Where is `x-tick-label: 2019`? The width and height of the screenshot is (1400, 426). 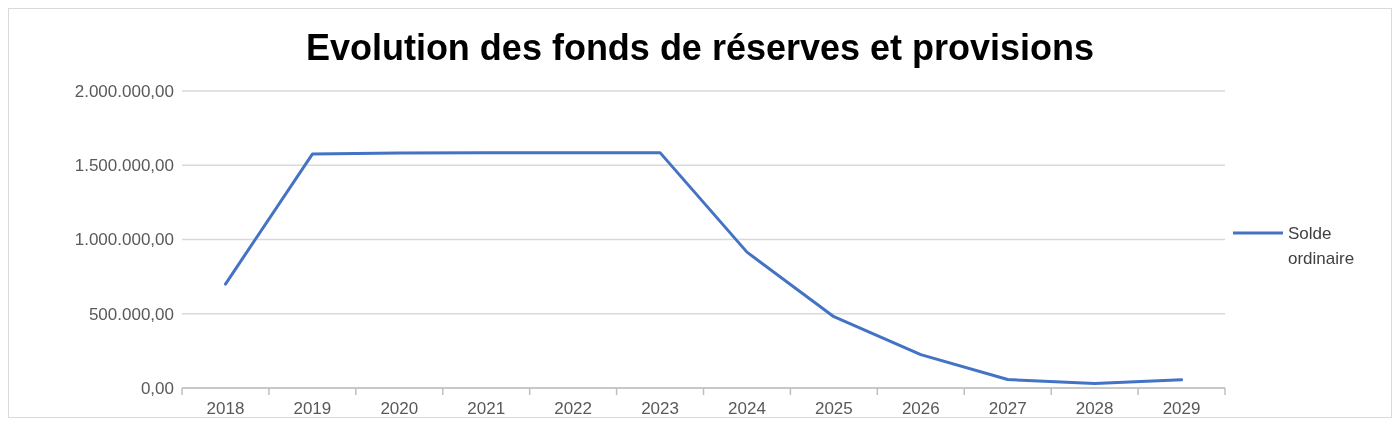
x-tick-label: 2019 is located at coordinates (312, 408).